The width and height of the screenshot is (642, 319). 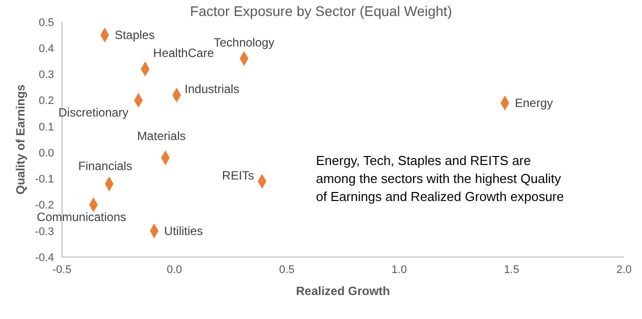 I want to click on x-tick-label: 0.0, so click(x=174, y=270).